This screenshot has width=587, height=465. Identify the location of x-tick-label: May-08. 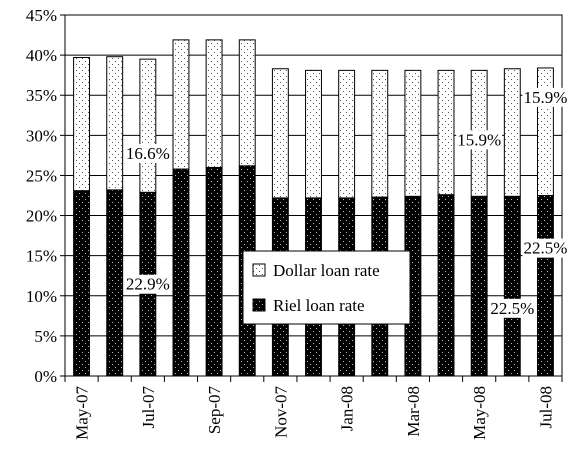
(479, 413).